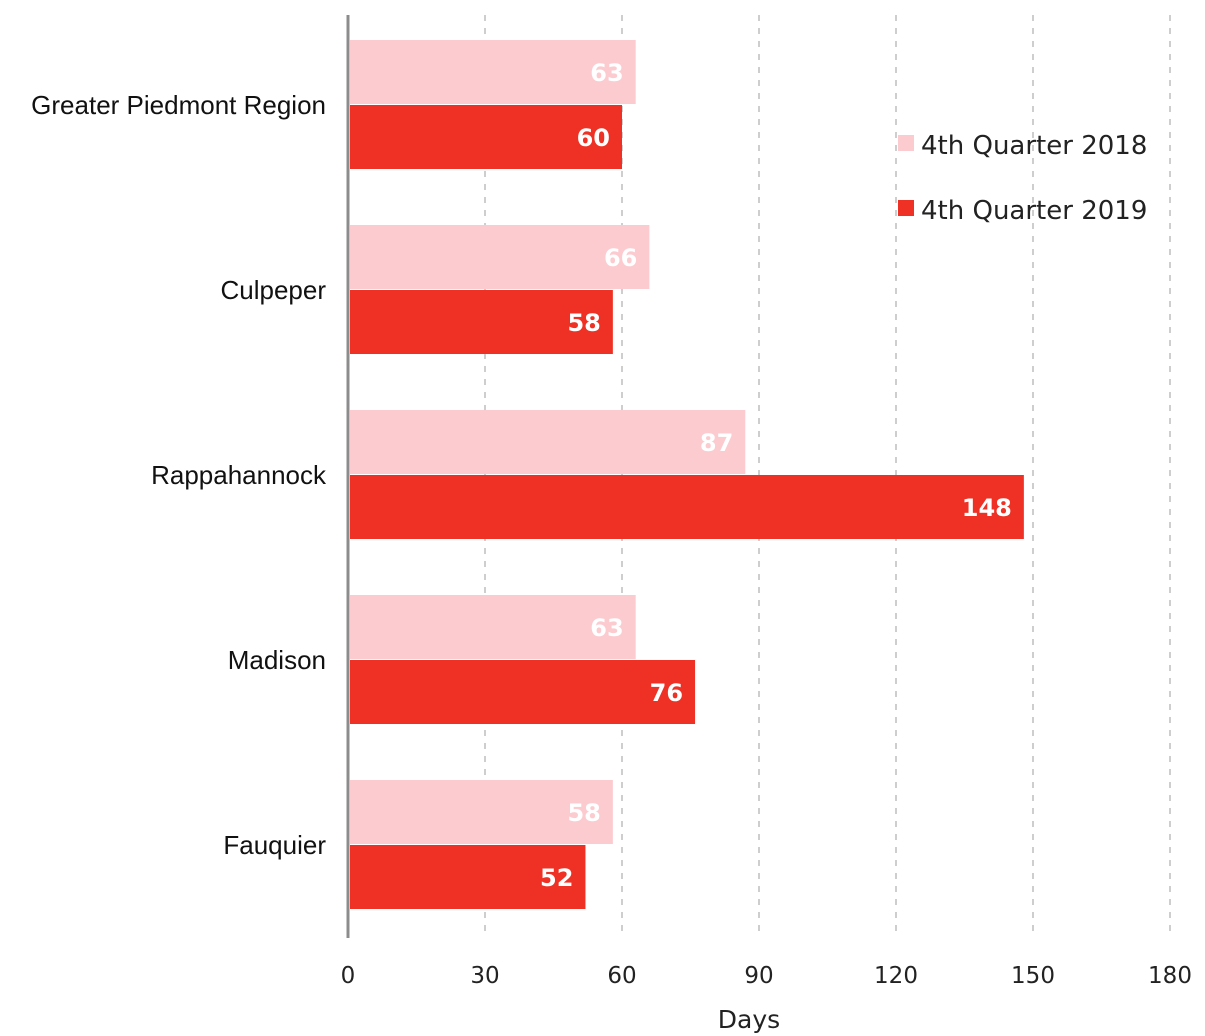  Describe the element at coordinates (620, 258) in the screenshot. I see `bar-value-label: 66` at that location.